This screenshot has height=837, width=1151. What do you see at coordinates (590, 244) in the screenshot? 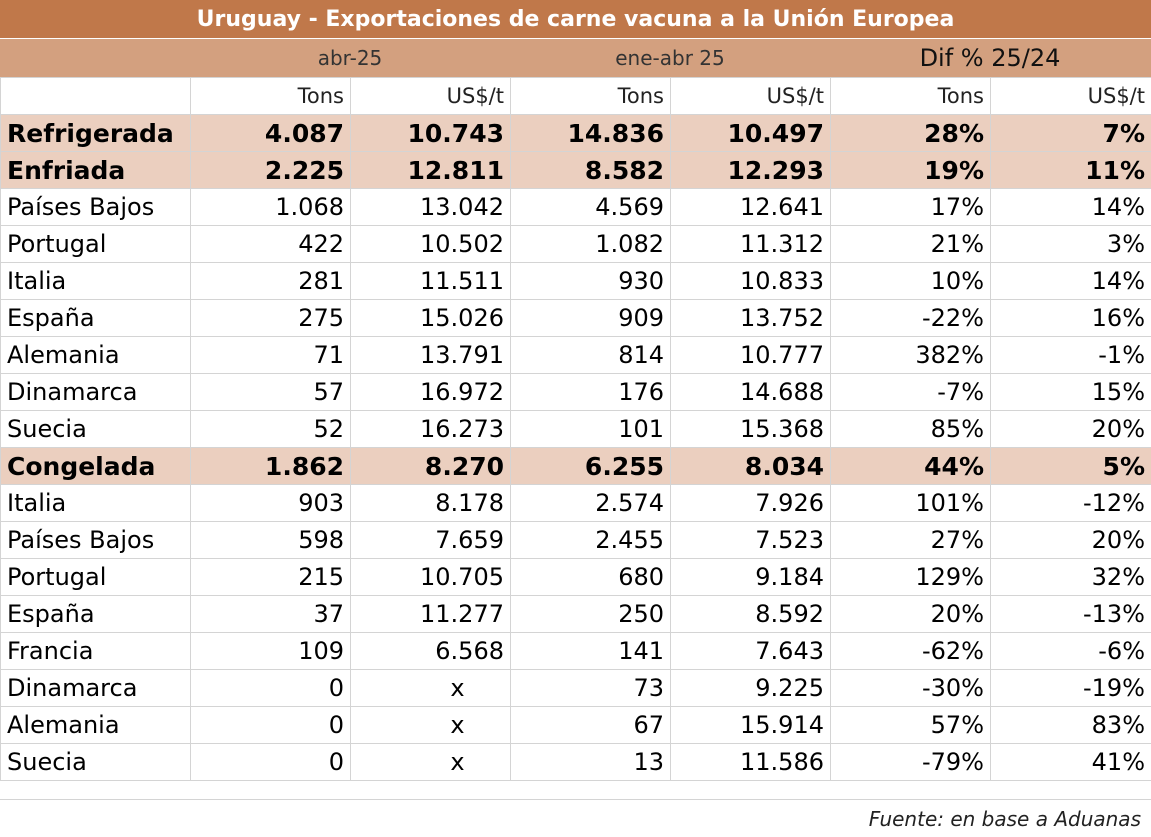
I see `value-cell: 1.082` at bounding box center [590, 244].